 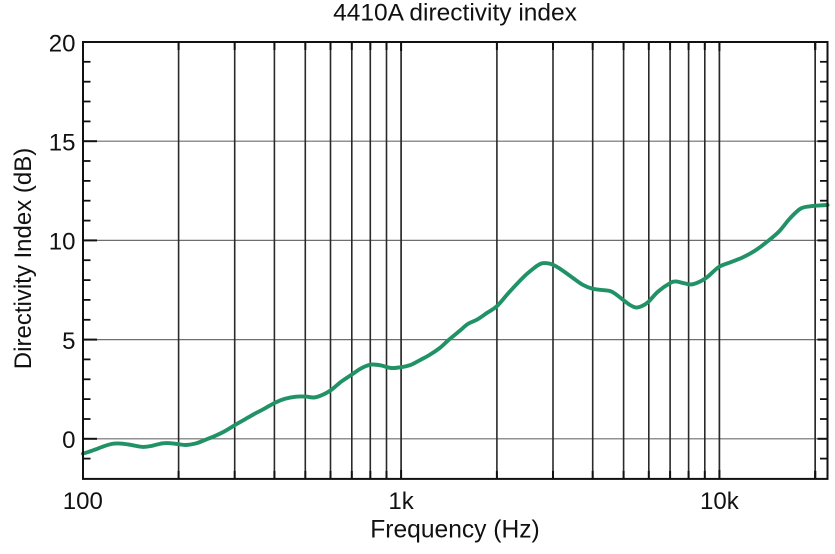 I want to click on svg-text: 4410A directivity index, so click(x=455, y=13).